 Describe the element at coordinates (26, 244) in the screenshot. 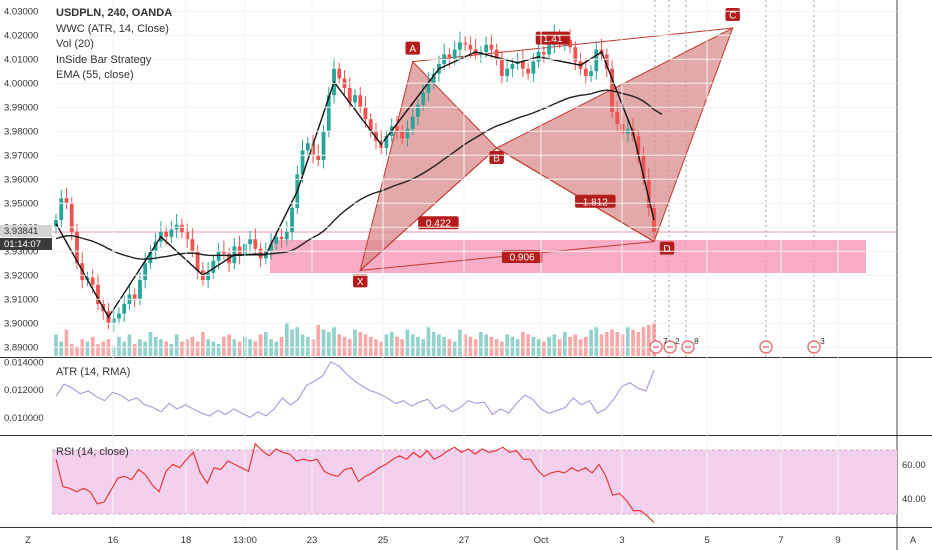

I see `countdown-tag` at that location.